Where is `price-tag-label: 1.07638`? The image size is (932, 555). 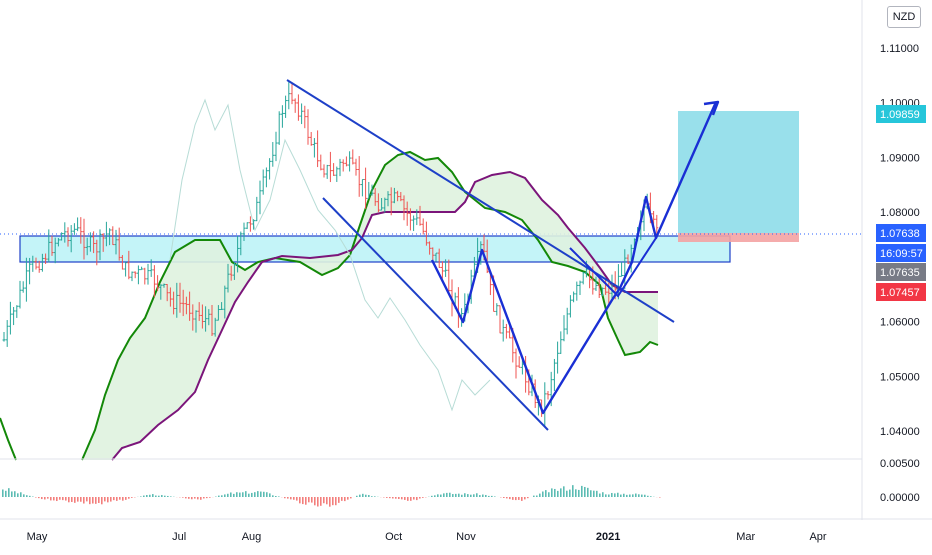
price-tag-label: 1.07638 is located at coordinates (900, 234).